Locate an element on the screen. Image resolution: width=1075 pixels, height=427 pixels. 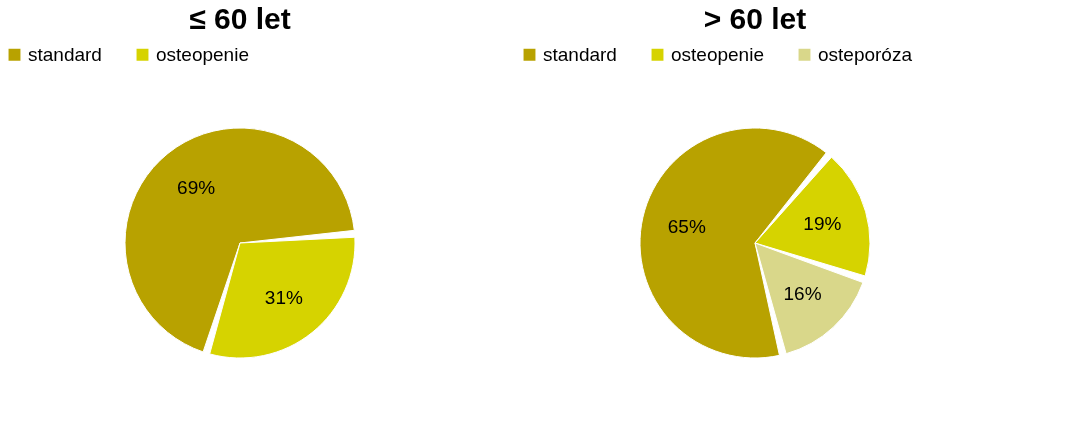
data-label: 69% is located at coordinates (196, 188).